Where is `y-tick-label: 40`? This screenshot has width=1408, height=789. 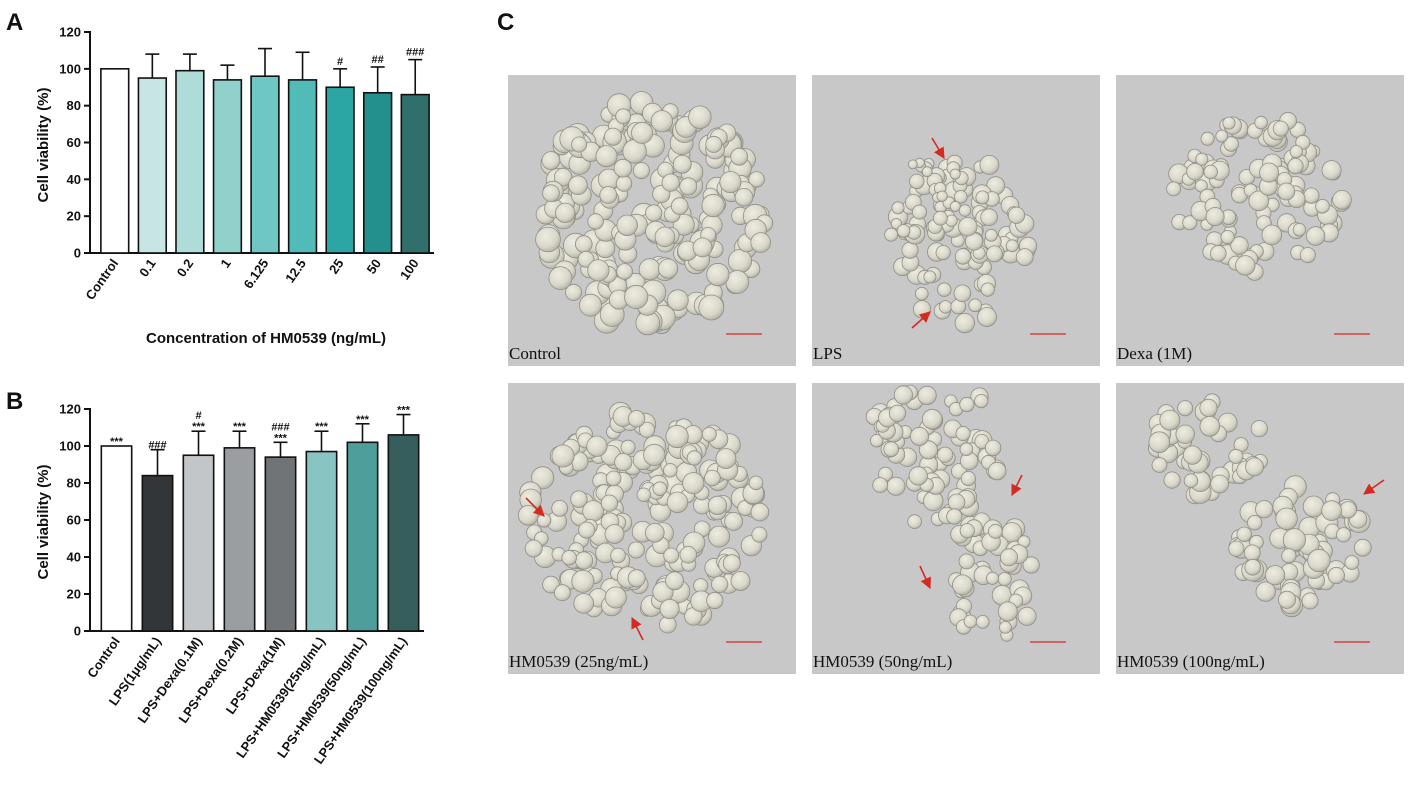 y-tick-label: 40 is located at coordinates (74, 557).